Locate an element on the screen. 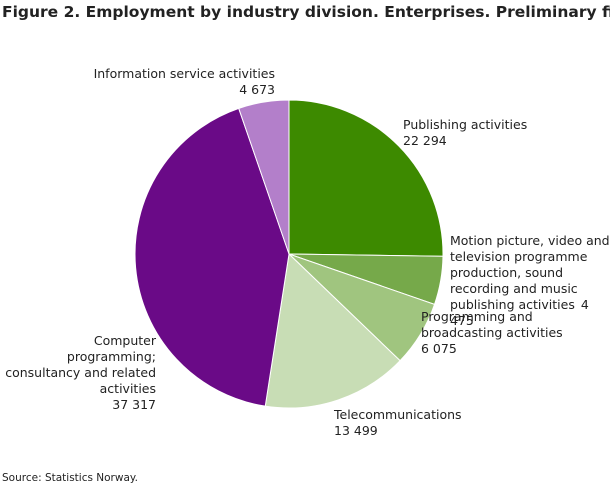  category-name: Information service activities is located at coordinates (184, 73).